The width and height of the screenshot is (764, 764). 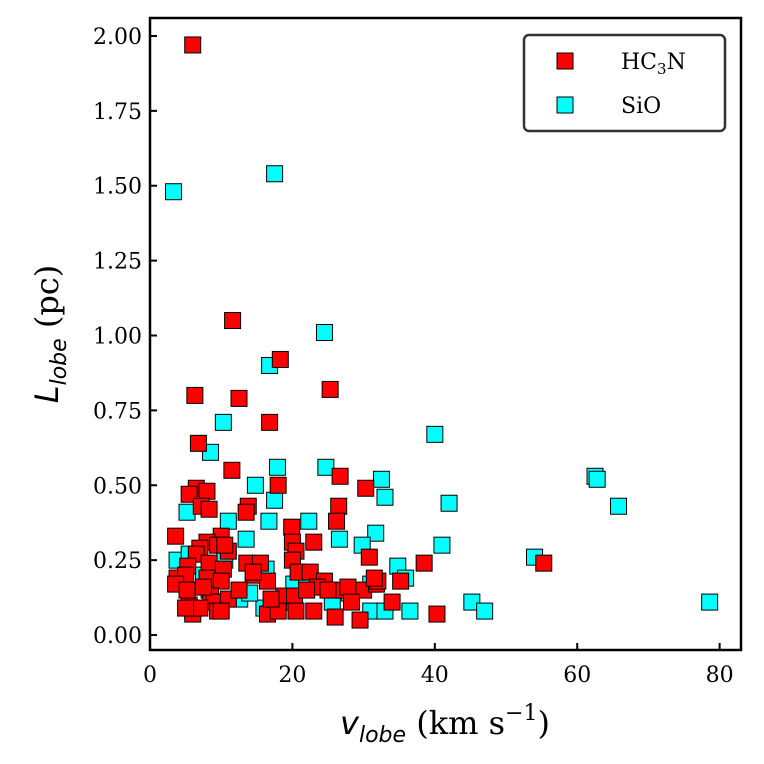 I want to click on x-tick-label: 80, so click(x=720, y=675).